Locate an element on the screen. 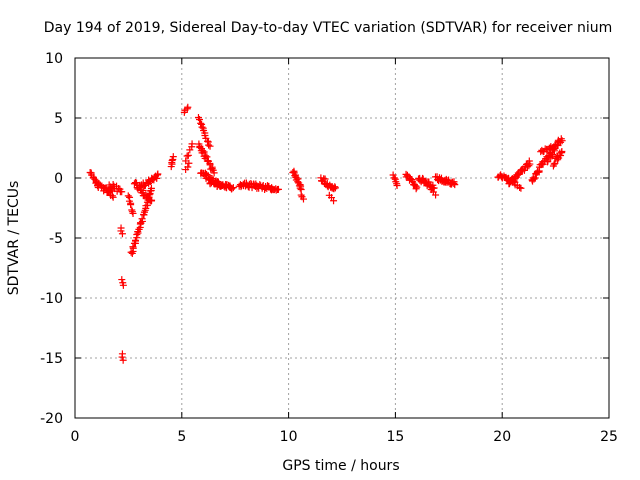 The image size is (640, 480). y-tick-label: -10 is located at coordinates (51, 299).